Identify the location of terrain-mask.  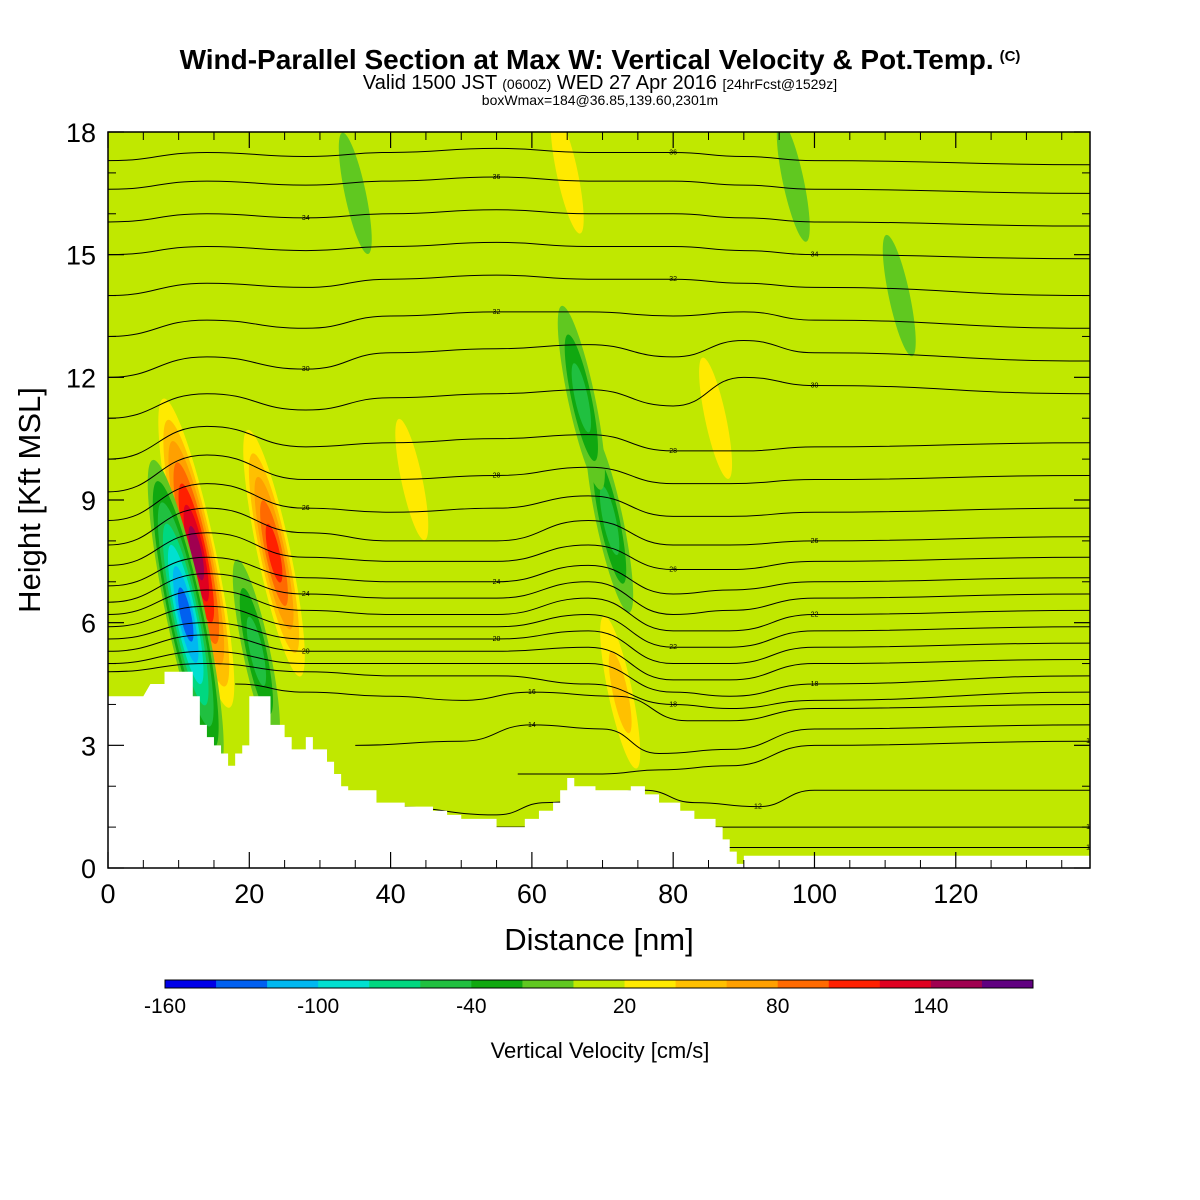
(599, 769).